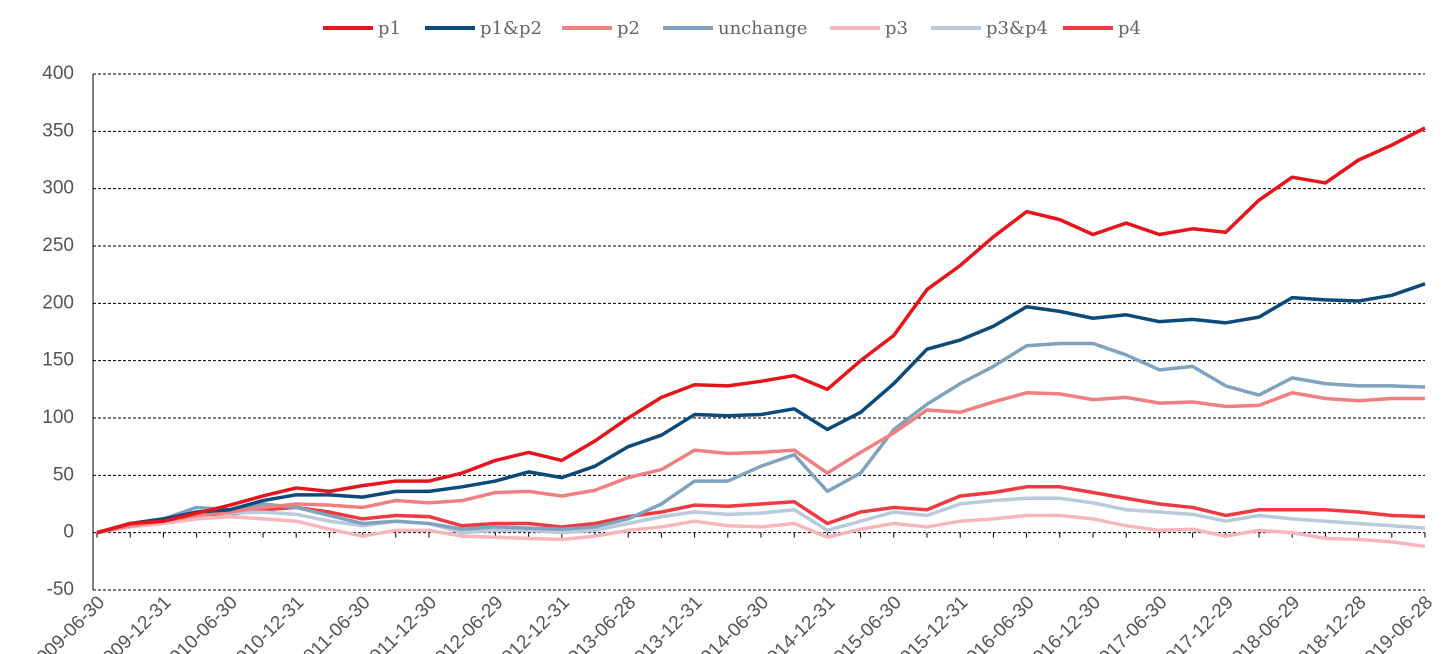 The height and width of the screenshot is (654, 1443). What do you see at coordinates (60, 589) in the screenshot?
I see `y-tick-label: -50` at bounding box center [60, 589].